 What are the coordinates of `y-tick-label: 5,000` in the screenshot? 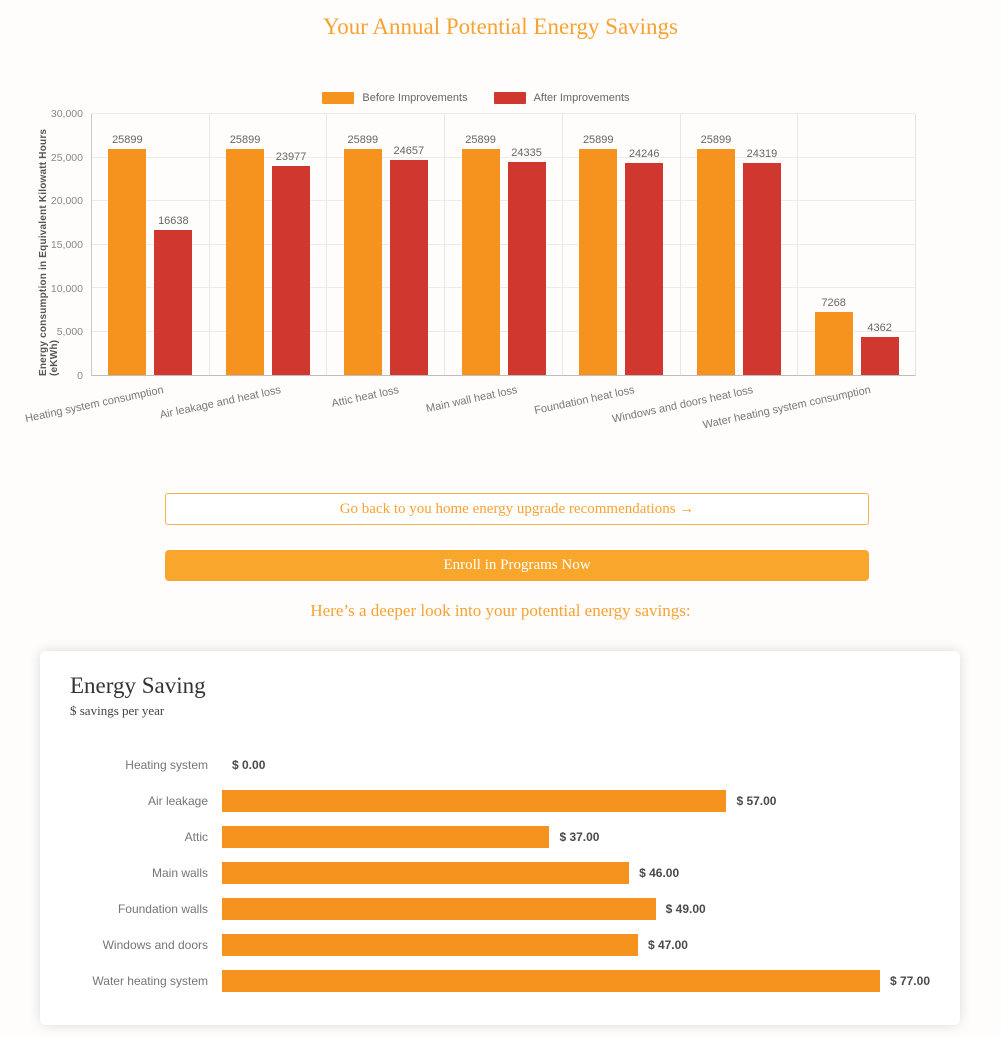 It's located at (69, 332).